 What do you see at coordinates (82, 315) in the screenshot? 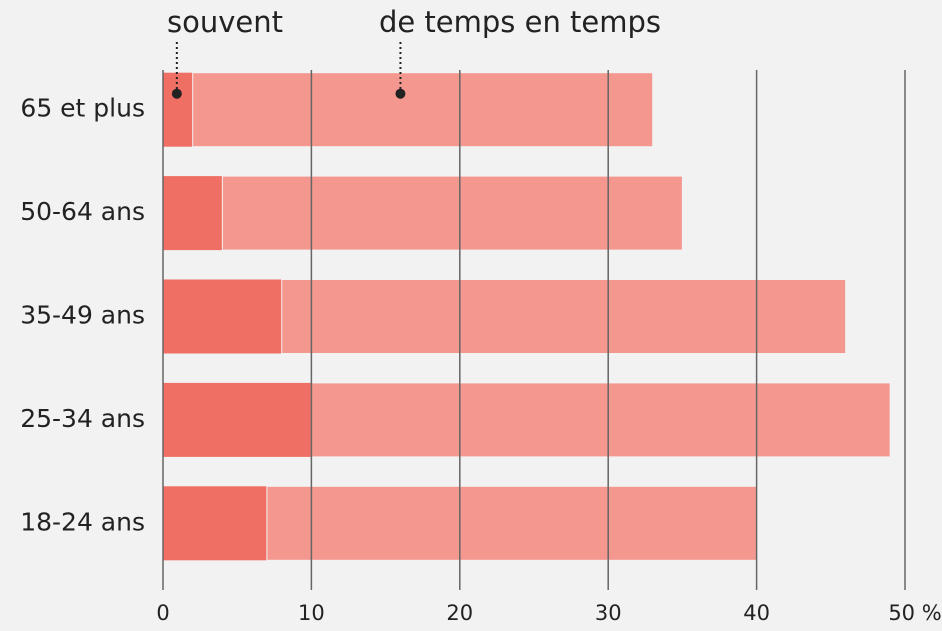
I see `category-label: 35-49 ans` at bounding box center [82, 315].